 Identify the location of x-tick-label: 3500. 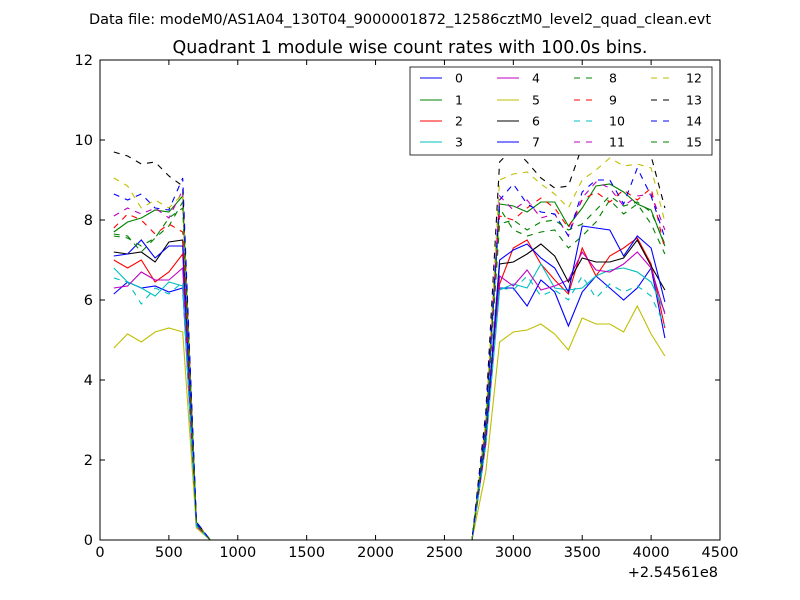
(582, 553).